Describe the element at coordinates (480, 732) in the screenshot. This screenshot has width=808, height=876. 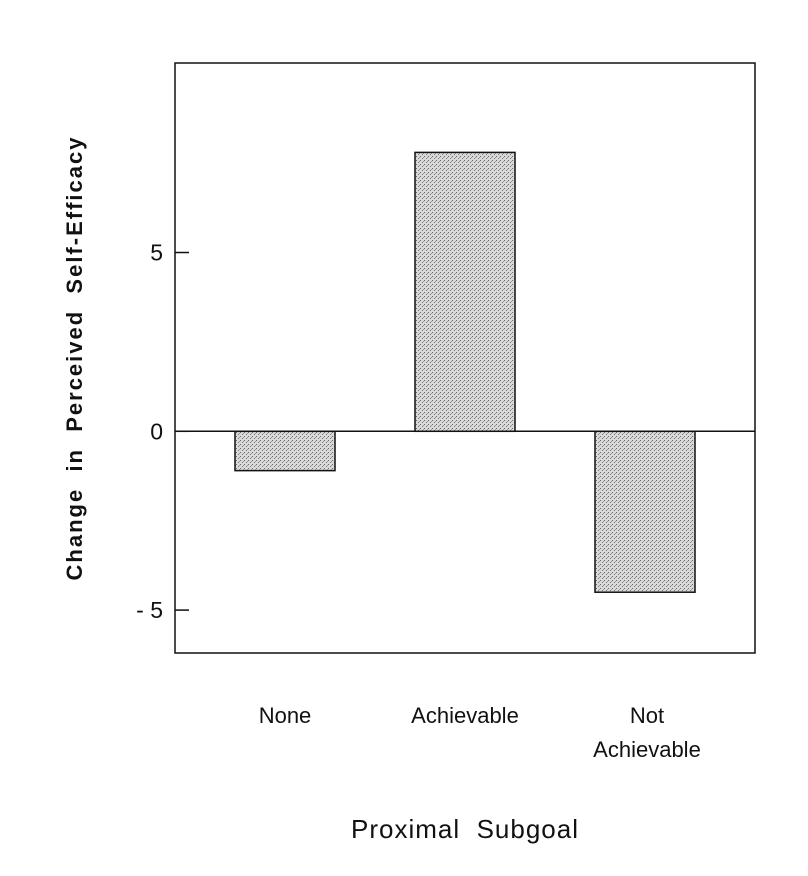
I see `x-axis-category-labels: None Achievable Not Achievable` at that location.